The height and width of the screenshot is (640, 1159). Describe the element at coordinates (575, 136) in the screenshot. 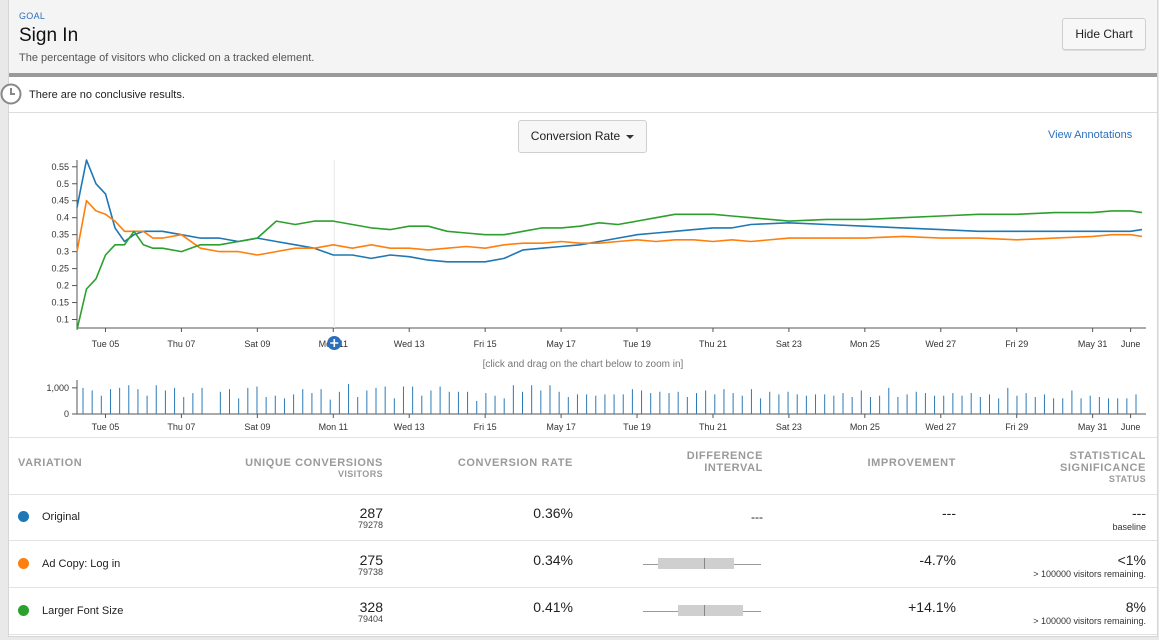

I see `metric-dropdown-label: Conversion Rate` at that location.